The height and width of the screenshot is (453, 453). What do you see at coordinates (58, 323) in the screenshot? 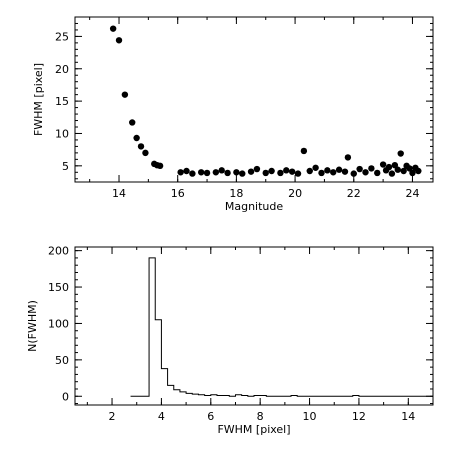
I see `histogram-y-tick-label: 100` at bounding box center [58, 323].